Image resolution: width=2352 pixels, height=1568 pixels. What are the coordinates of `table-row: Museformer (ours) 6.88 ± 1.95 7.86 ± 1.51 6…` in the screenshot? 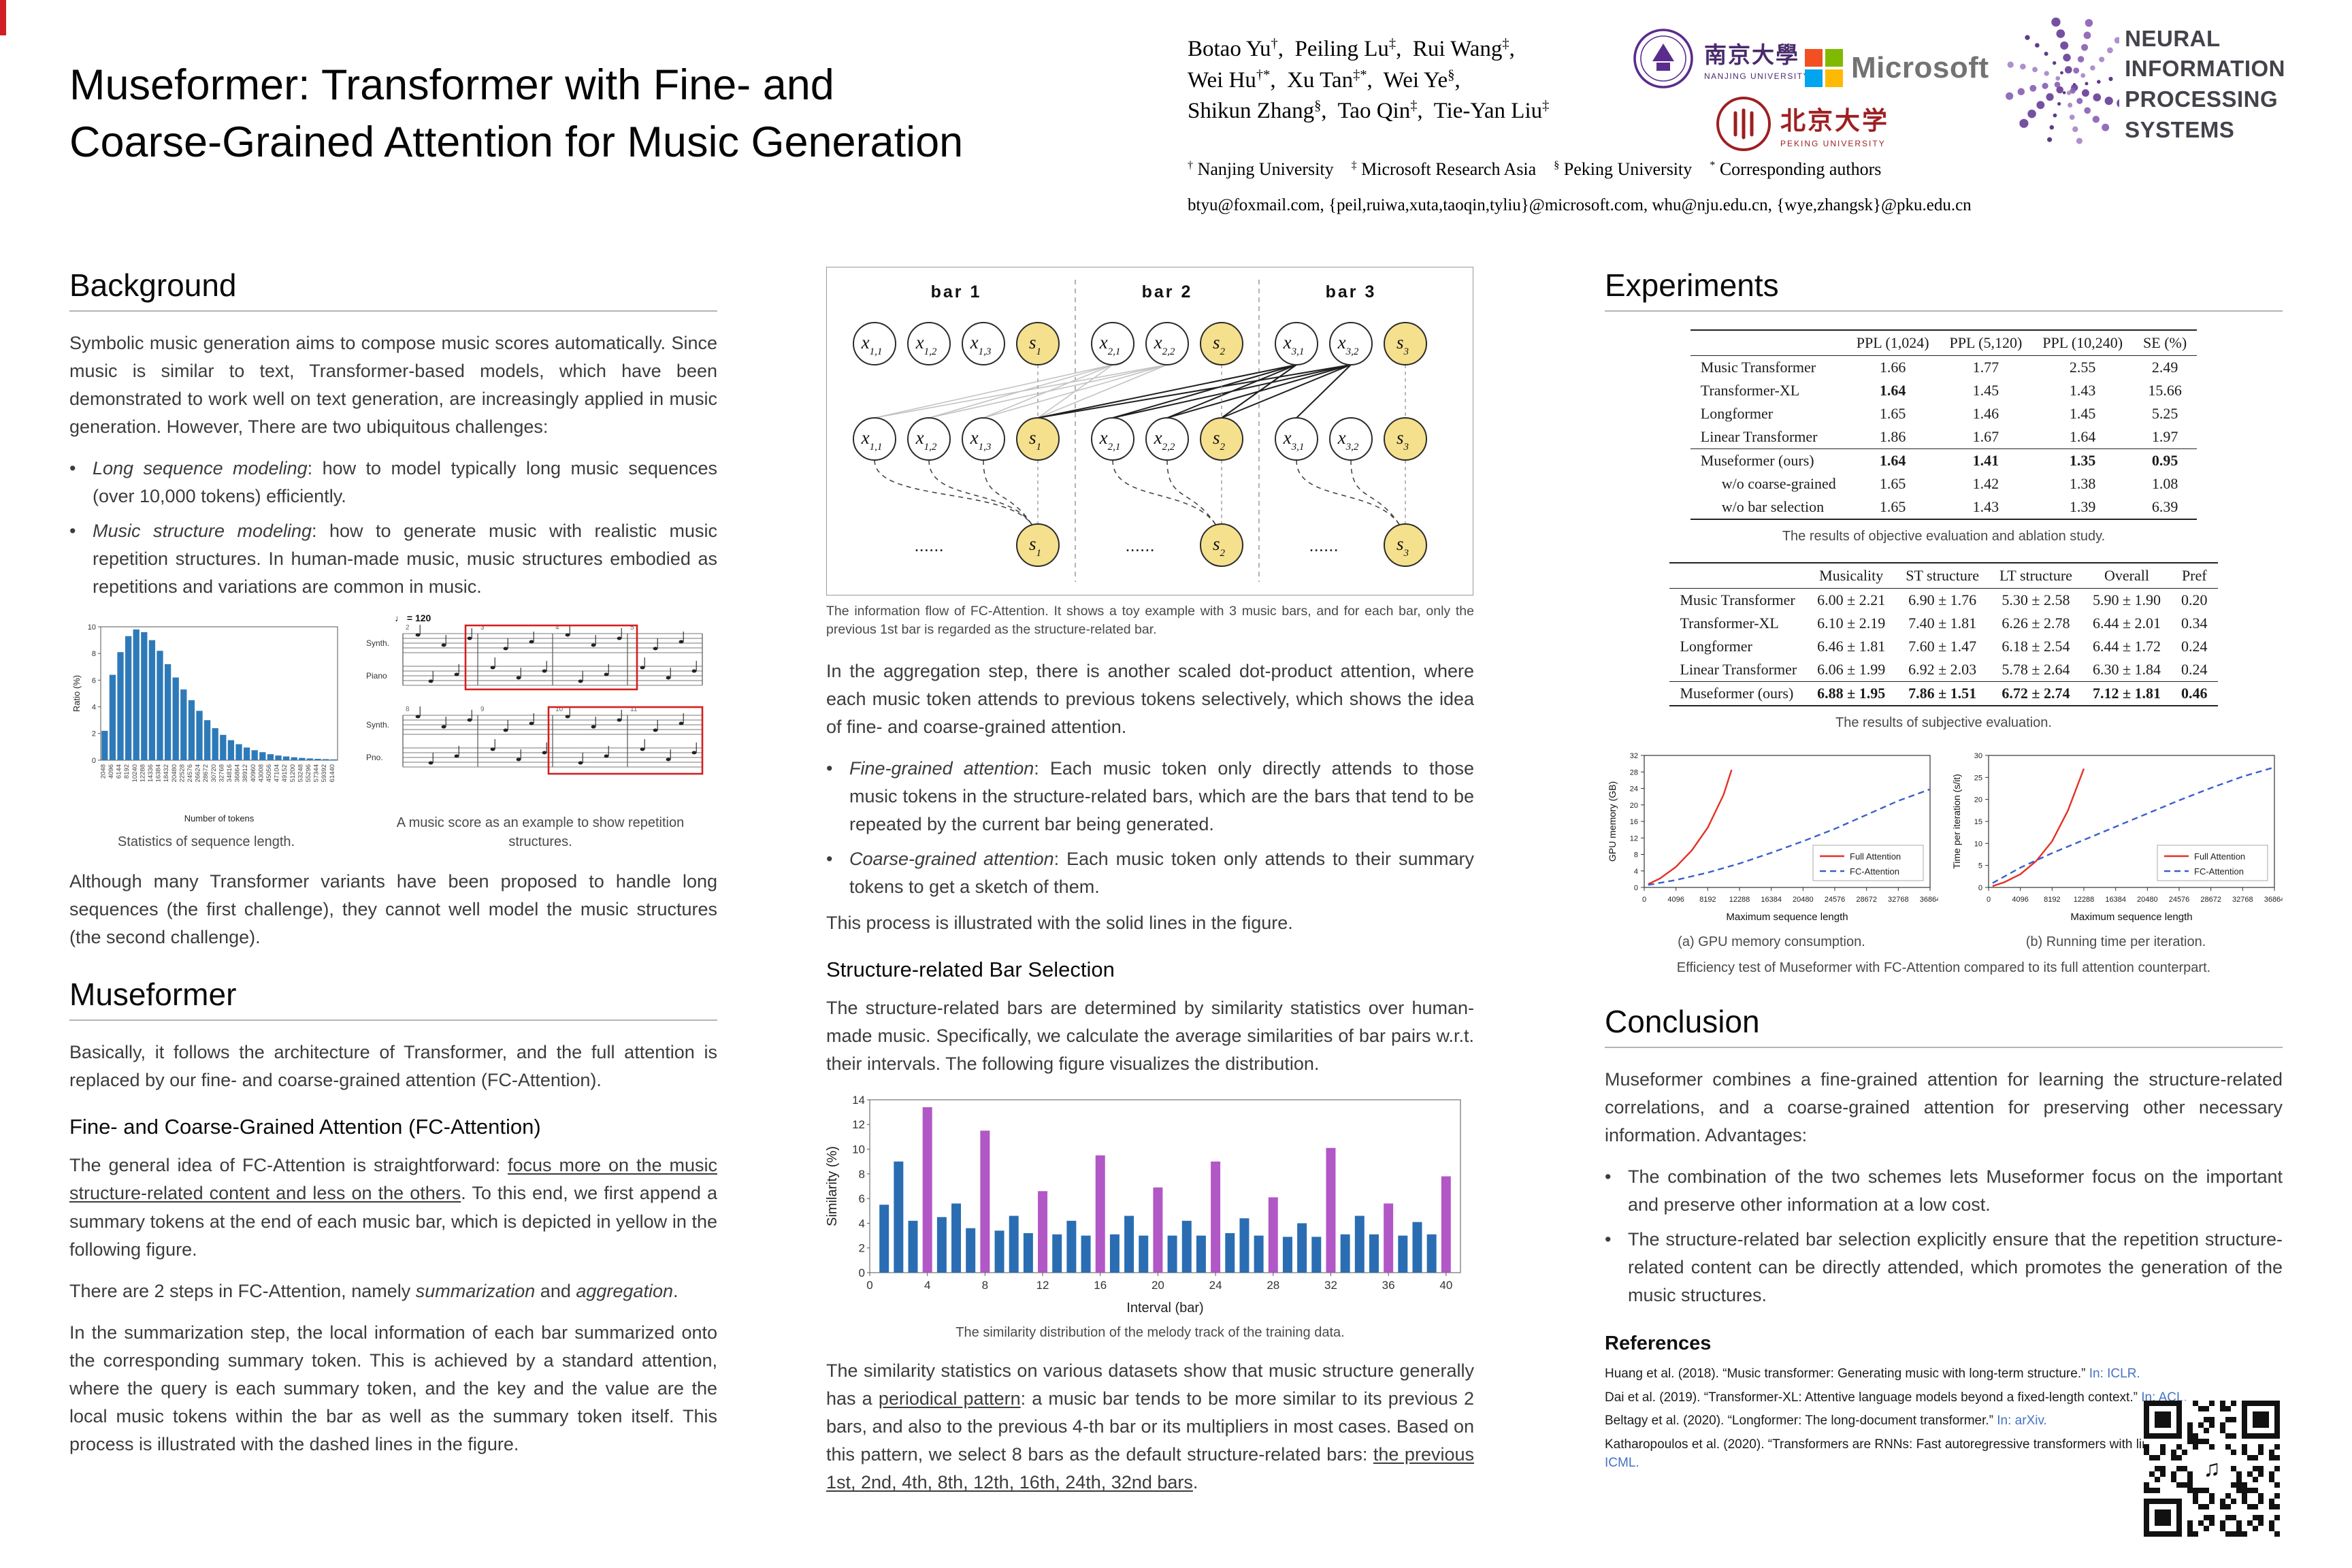 It's located at (1943, 694).